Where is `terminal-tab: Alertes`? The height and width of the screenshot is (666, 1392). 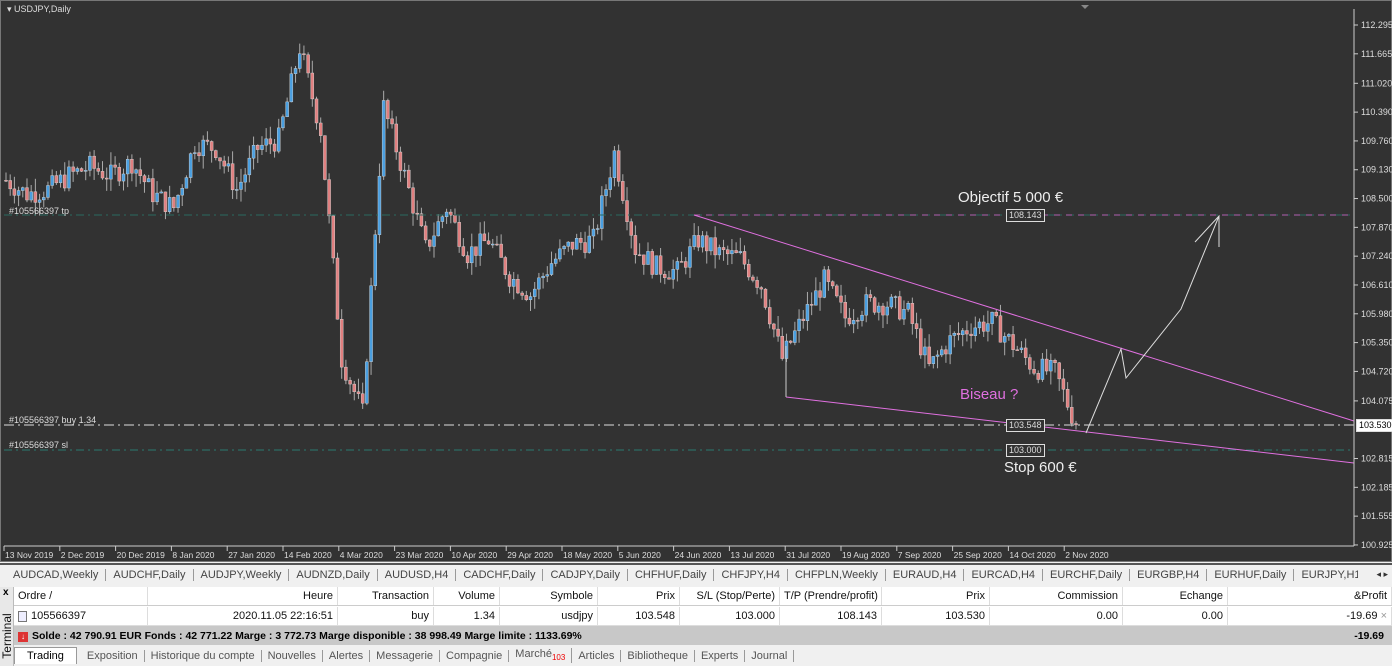 terminal-tab: Alertes is located at coordinates (347, 655).